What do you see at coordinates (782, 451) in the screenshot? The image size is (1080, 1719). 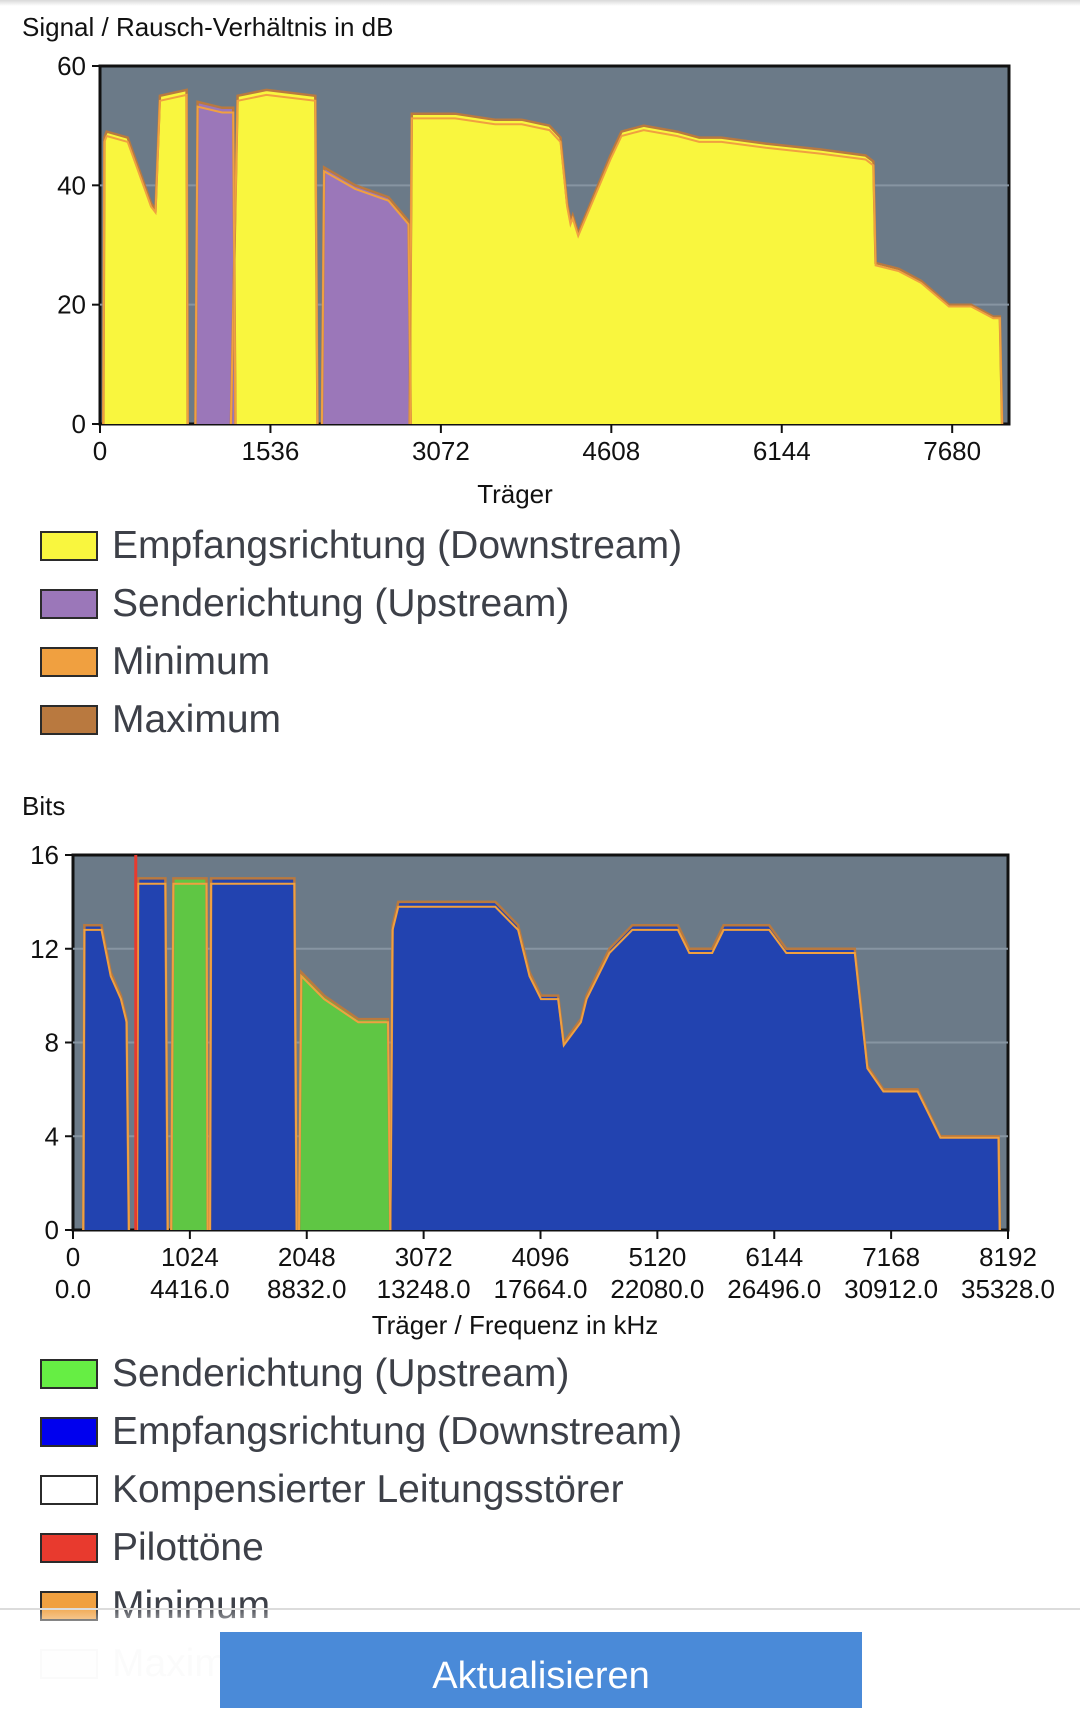 I see `snr-x-tick-label: 6144` at bounding box center [782, 451].